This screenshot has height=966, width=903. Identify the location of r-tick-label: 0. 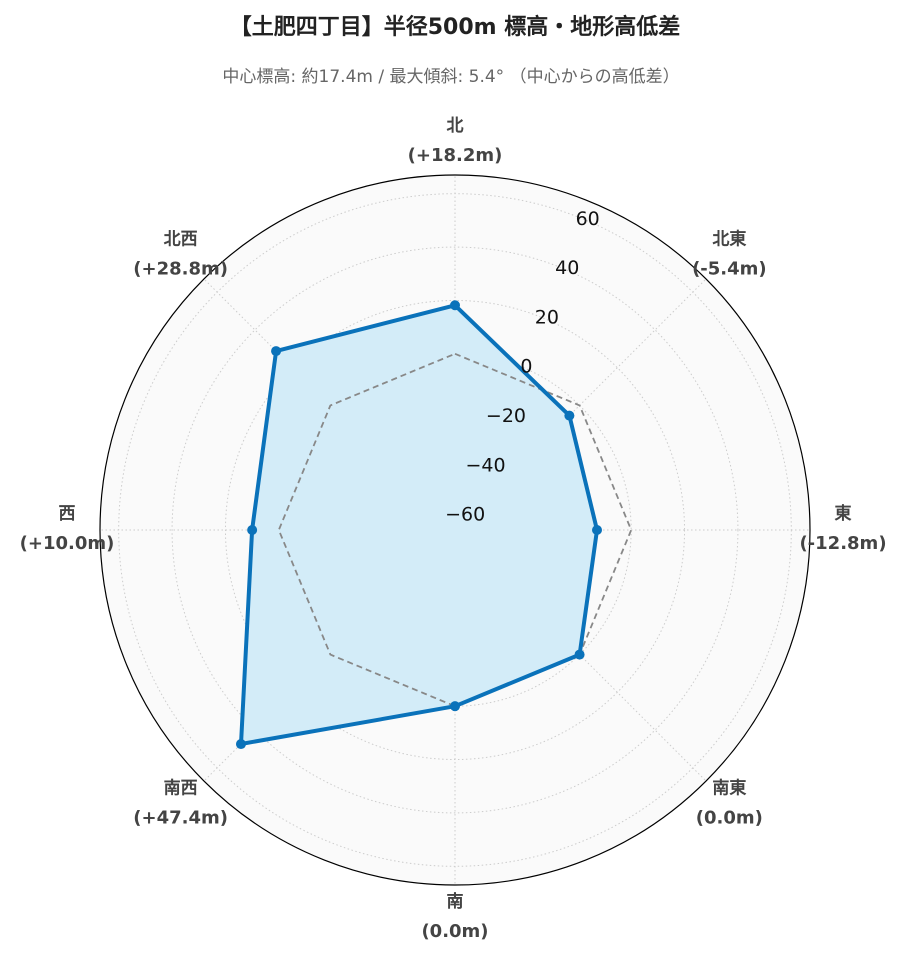
(526, 367).